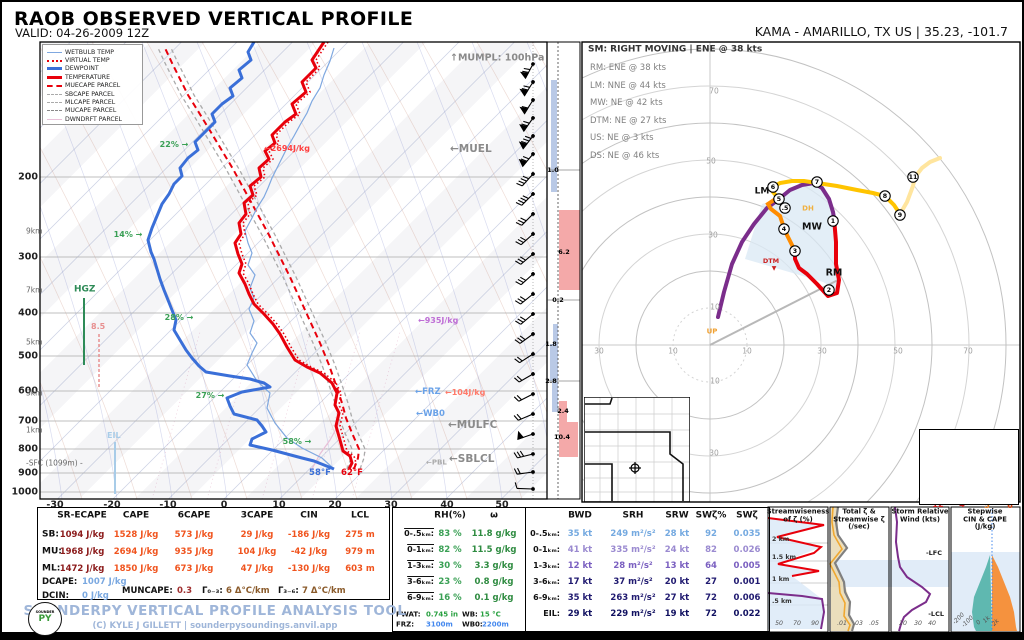  I want to click on lapse-3-6-label: Γ₃₋₆:, so click(288, 590).